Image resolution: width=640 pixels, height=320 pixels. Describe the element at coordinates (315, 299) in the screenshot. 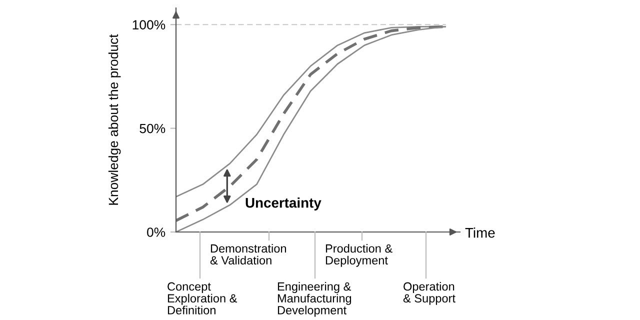

I see `text: Engineering & Manufacturing Development` at that location.